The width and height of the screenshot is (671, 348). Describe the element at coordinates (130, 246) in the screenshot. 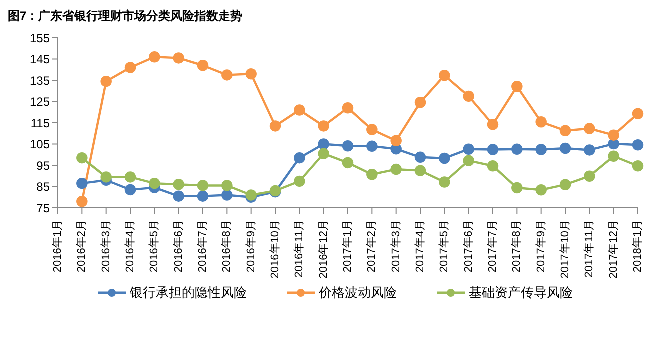

I see `x-tick-label: 2016年4月` at that location.